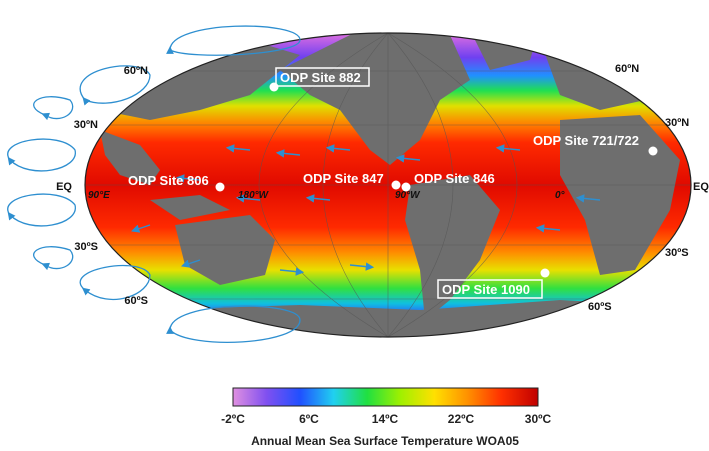  I want to click on colorbar-tick-3: 22ºC, so click(461, 419).